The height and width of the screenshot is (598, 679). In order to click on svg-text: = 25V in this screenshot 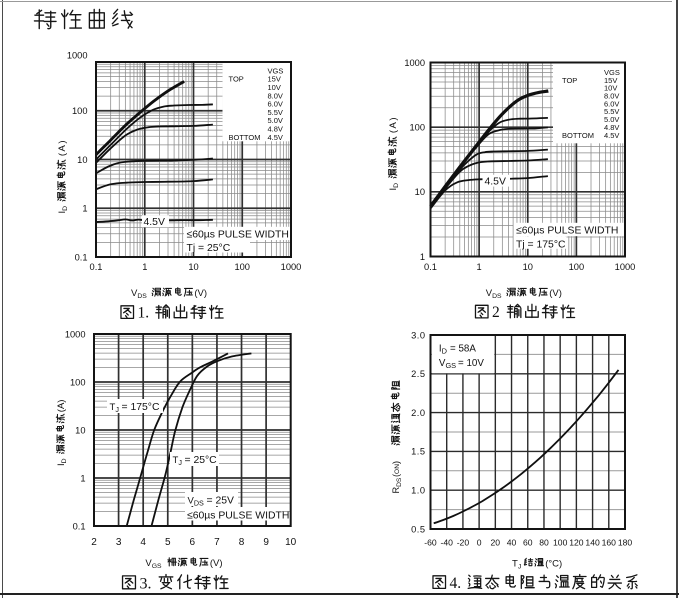, I will do `click(221, 501)`.